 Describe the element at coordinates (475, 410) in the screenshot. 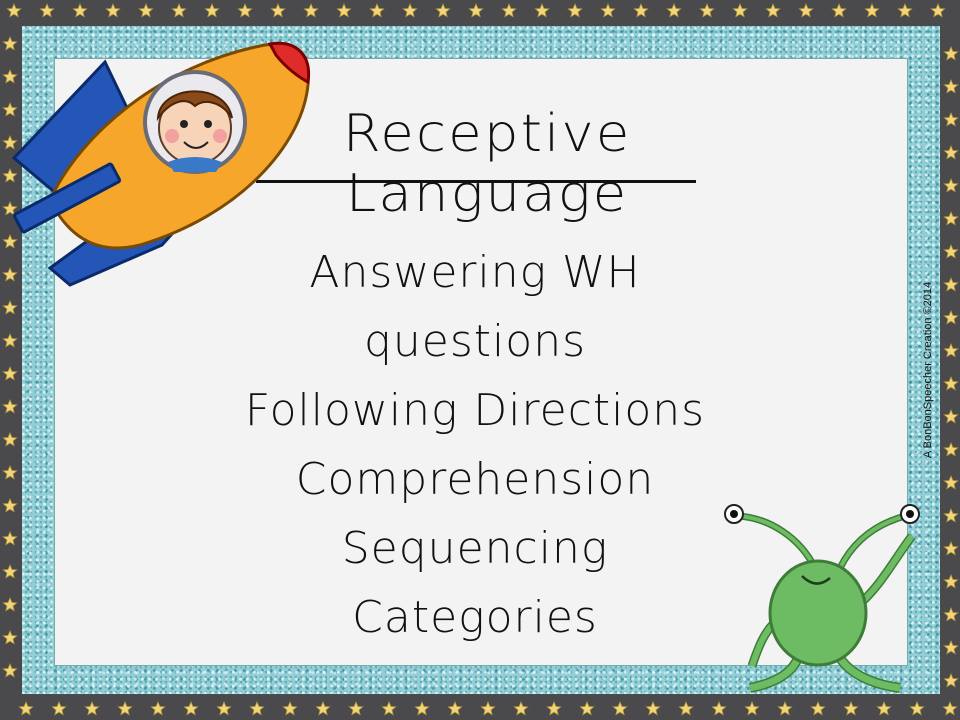

I see `topic-item: Following Directions` at that location.